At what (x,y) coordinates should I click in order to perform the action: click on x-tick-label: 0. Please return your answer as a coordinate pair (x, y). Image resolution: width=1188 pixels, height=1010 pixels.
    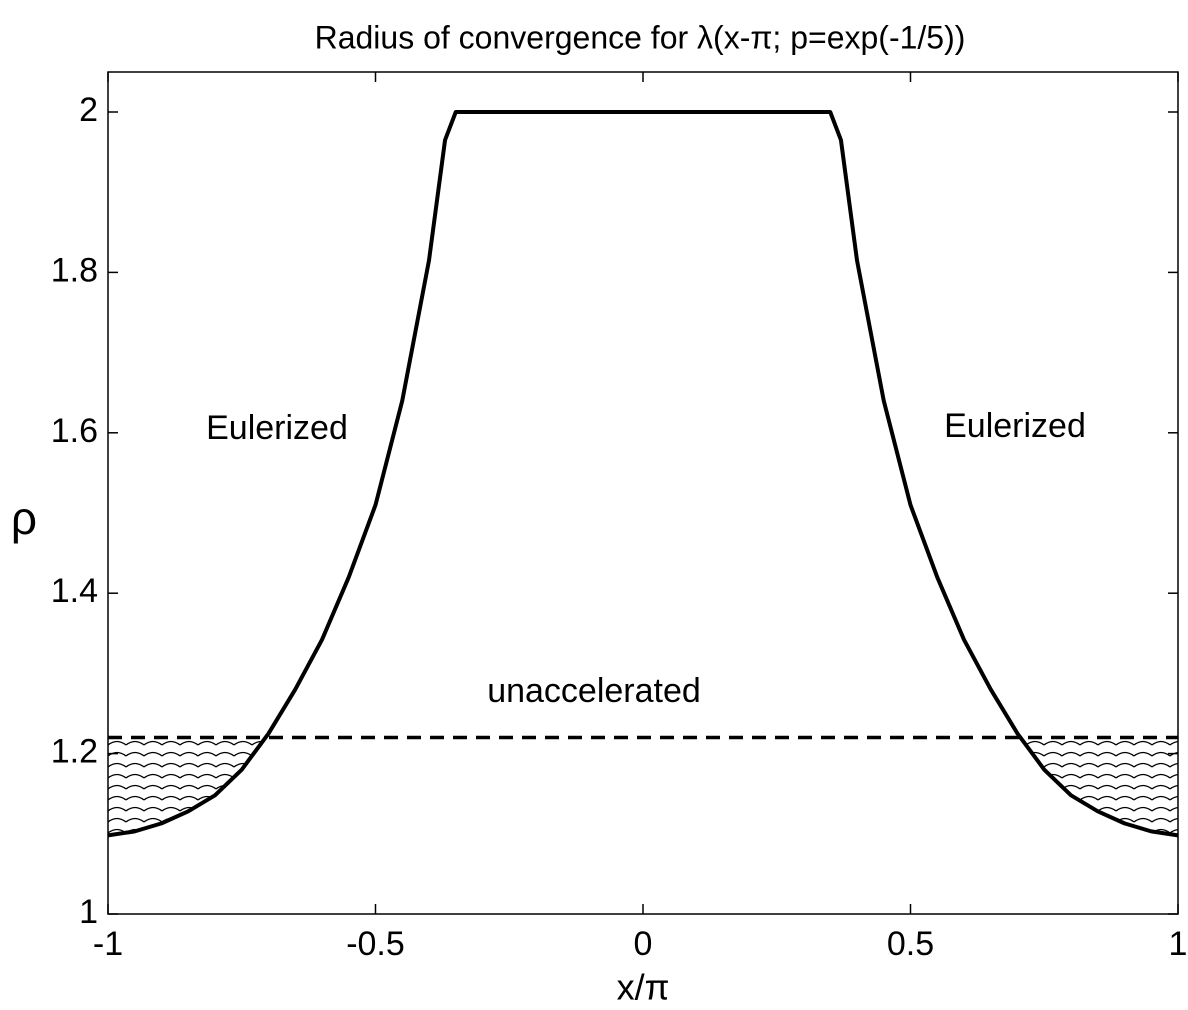
    Looking at the image, I should click on (643, 944).